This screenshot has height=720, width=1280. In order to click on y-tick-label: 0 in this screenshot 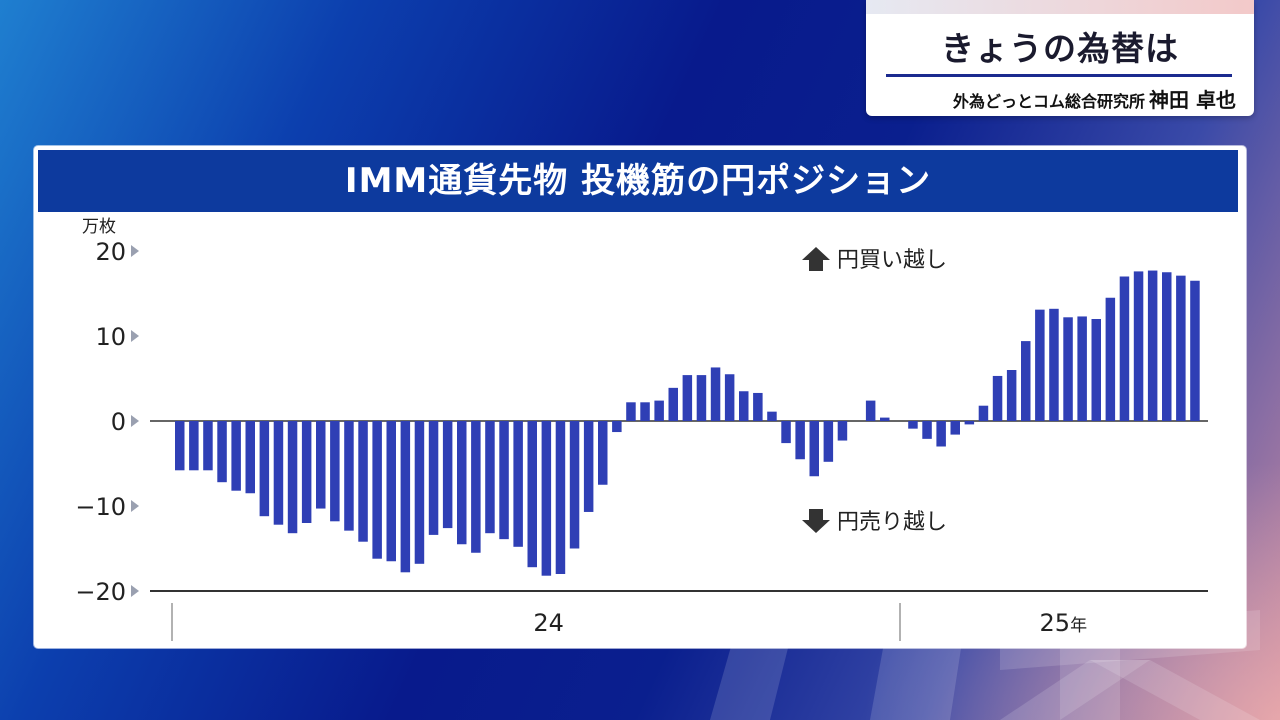, I will do `click(118, 422)`.